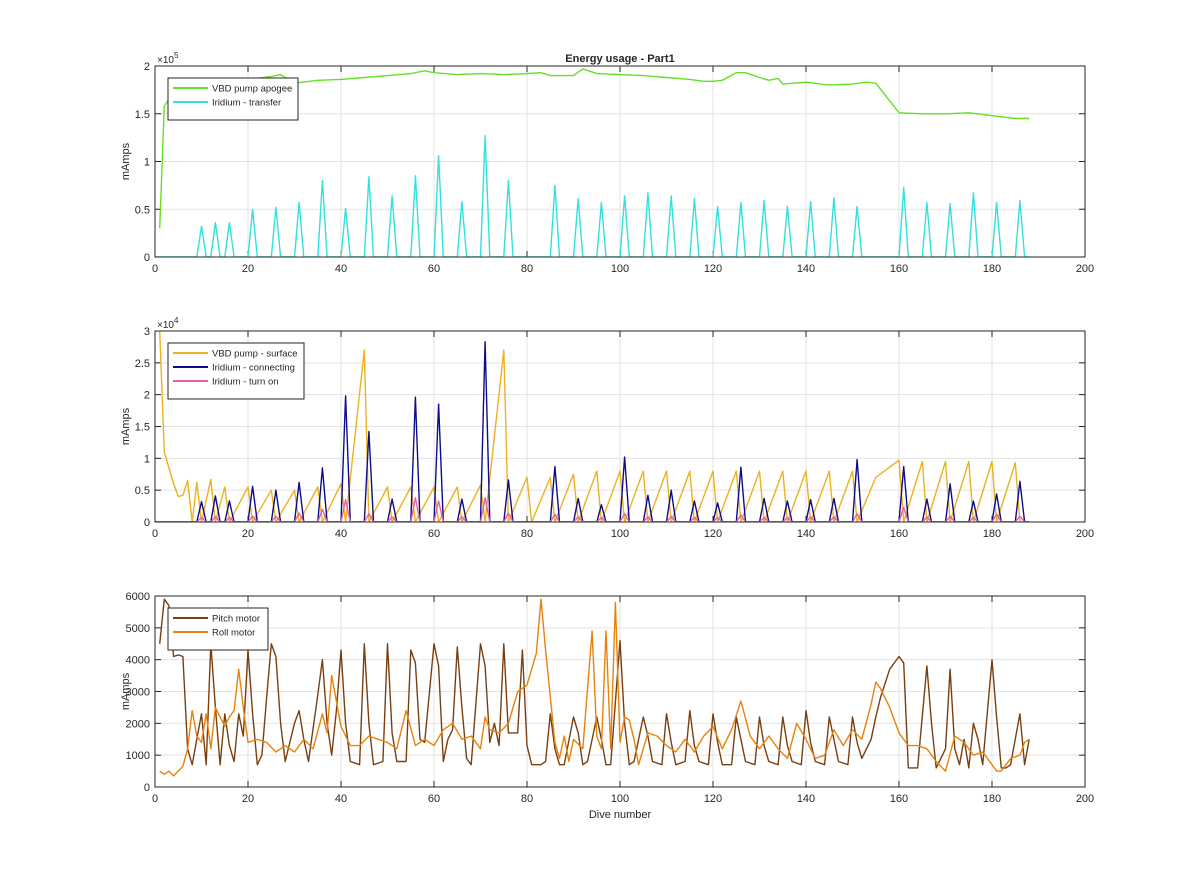 This screenshot has width=1200, height=890. Describe the element at coordinates (138, 661) in the screenshot. I see `y-tick-label: 4000` at that location.